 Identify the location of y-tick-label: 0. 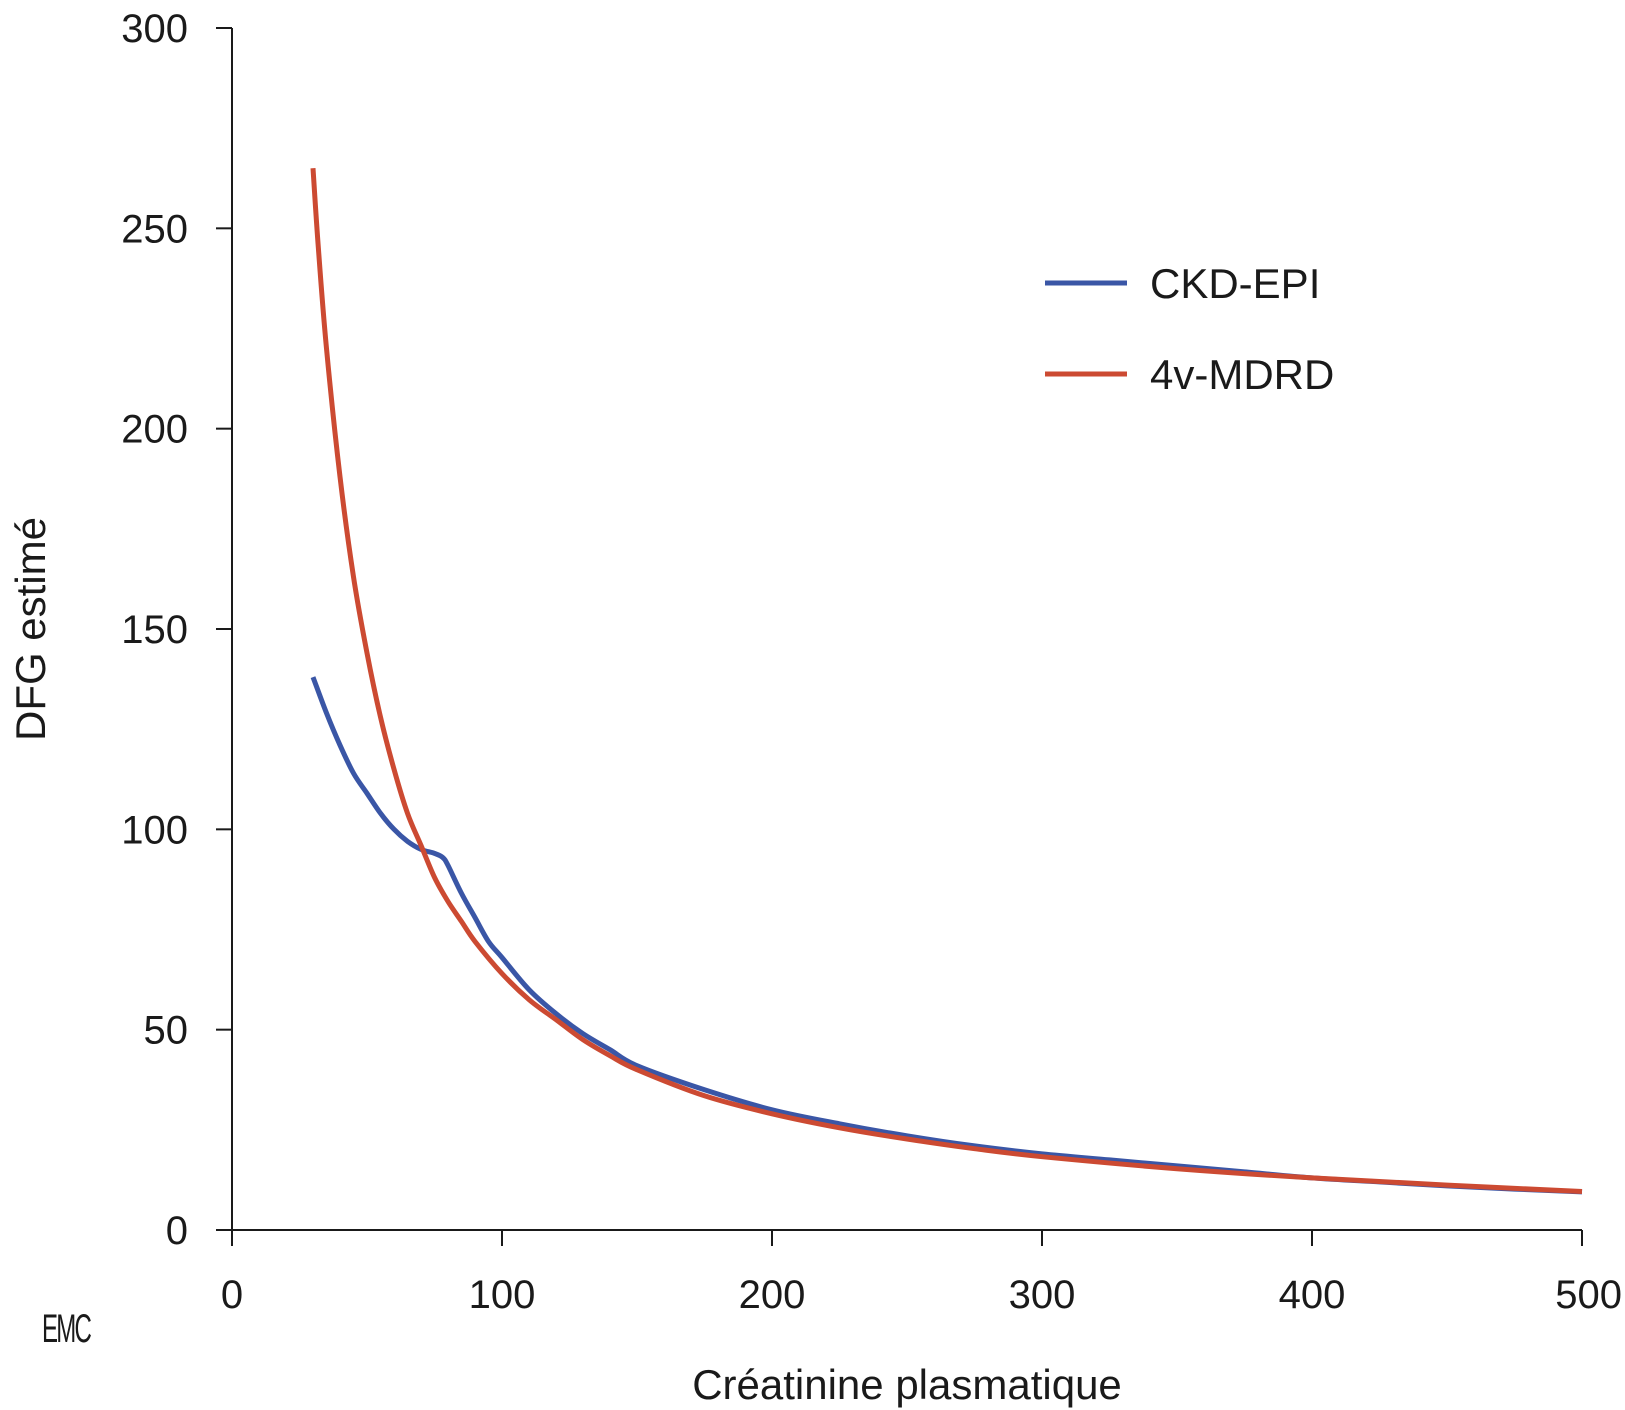
(177, 1231).